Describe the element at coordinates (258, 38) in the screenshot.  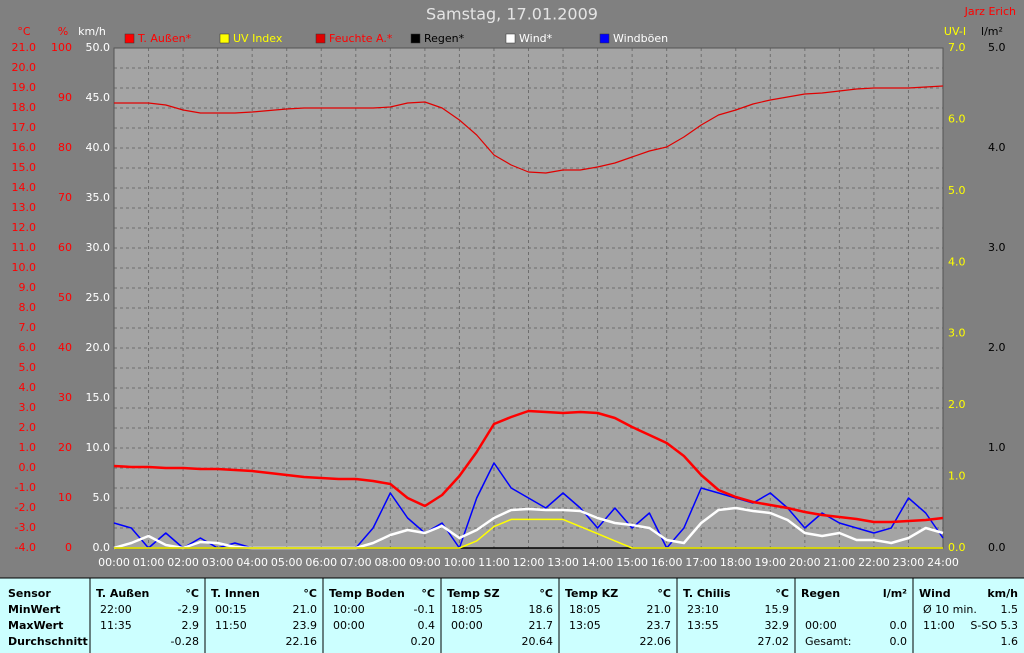
I see `legend-label: UV Index` at that location.